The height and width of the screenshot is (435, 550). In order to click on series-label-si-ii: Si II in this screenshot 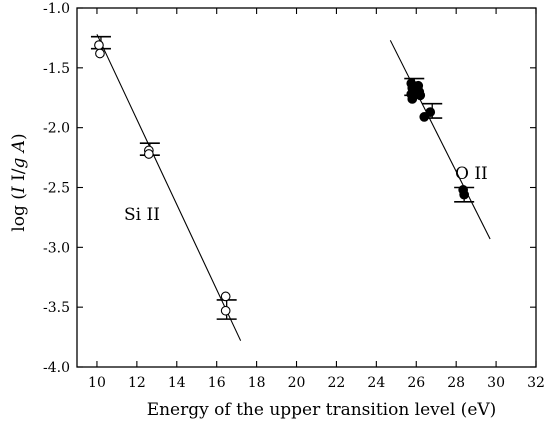, I will do `click(142, 215)`.